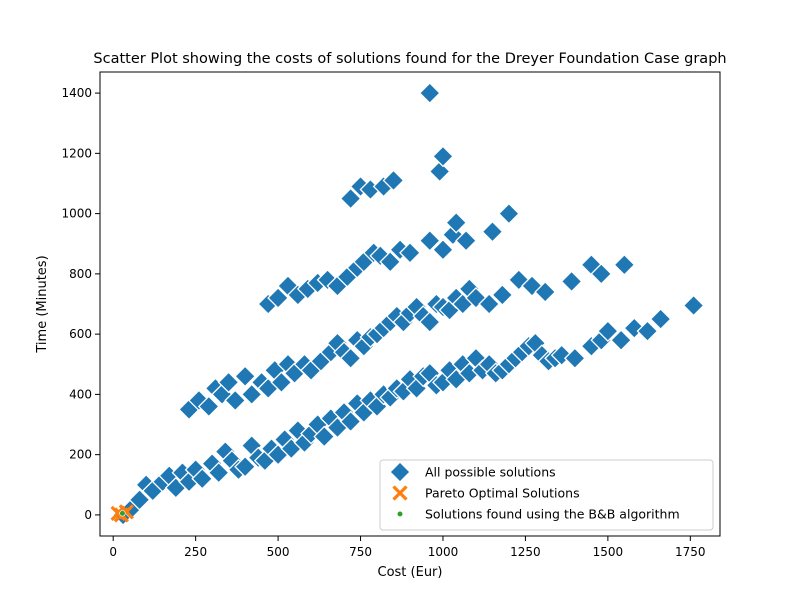  I want to click on y-axis-label: Time (Minutes), so click(42, 304).